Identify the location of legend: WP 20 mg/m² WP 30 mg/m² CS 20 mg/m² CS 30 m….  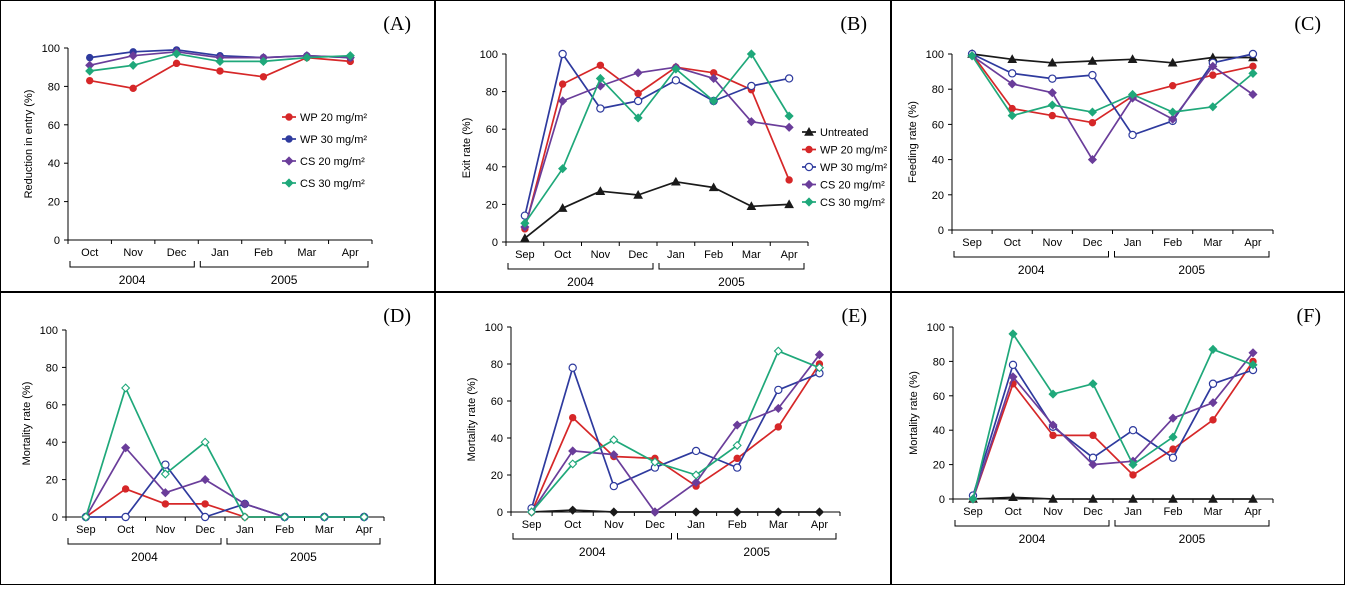
(324, 151).